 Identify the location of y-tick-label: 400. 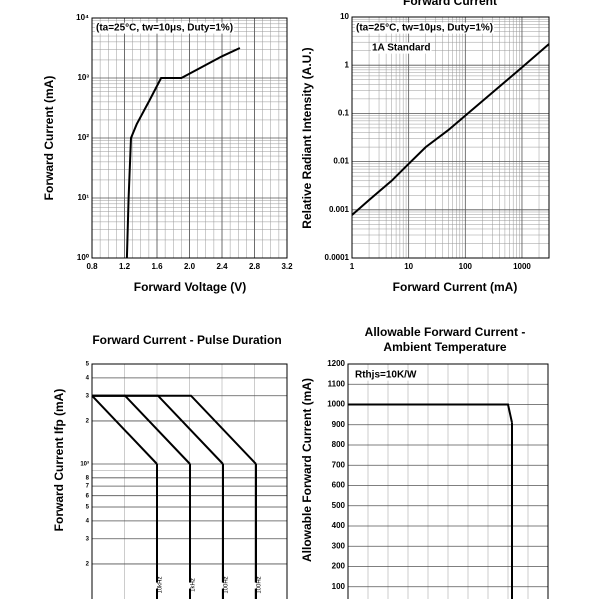
(339, 525).